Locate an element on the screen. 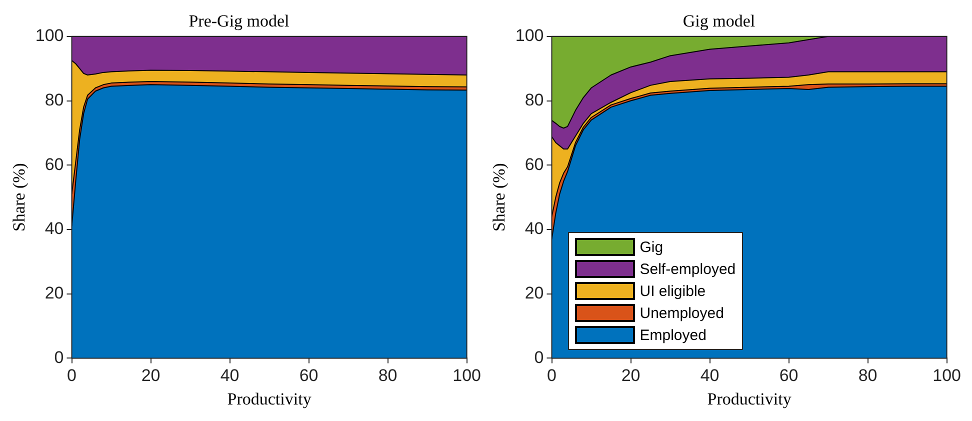  legend-label: Unemployed is located at coordinates (682, 313).